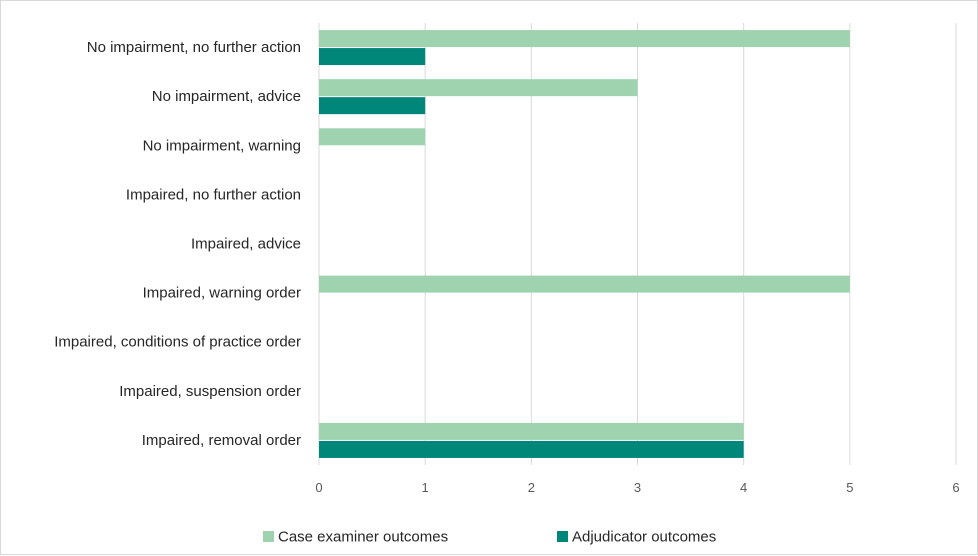  What do you see at coordinates (644, 537) in the screenshot?
I see `legend-label: Adjudicator outcomes` at bounding box center [644, 537].